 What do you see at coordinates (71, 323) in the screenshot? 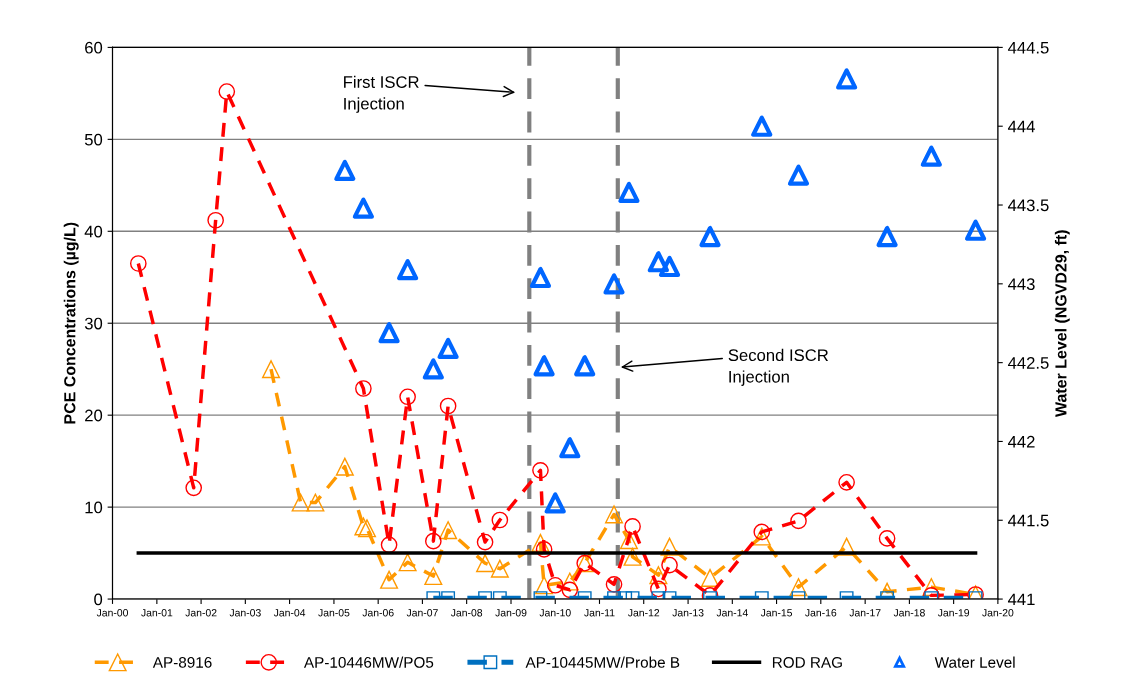
I see `y-axis-title: PCE Concentrations (µg/L)` at bounding box center [71, 323].